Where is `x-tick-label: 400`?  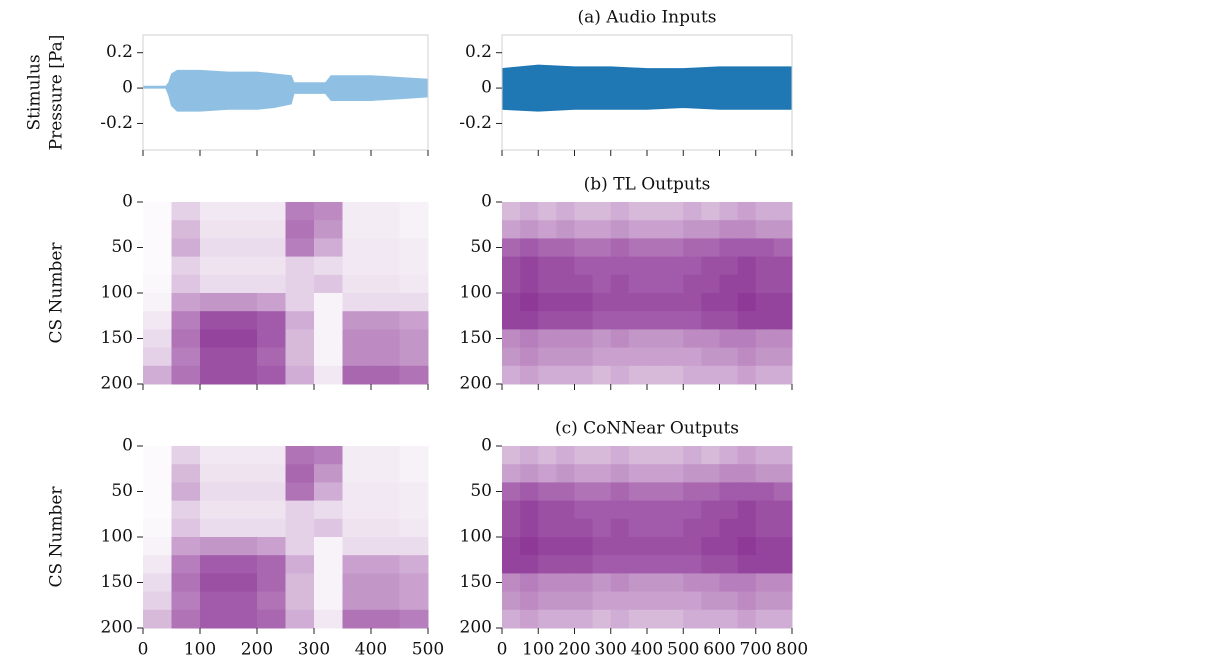
x-tick-label: 400 is located at coordinates (371, 650).